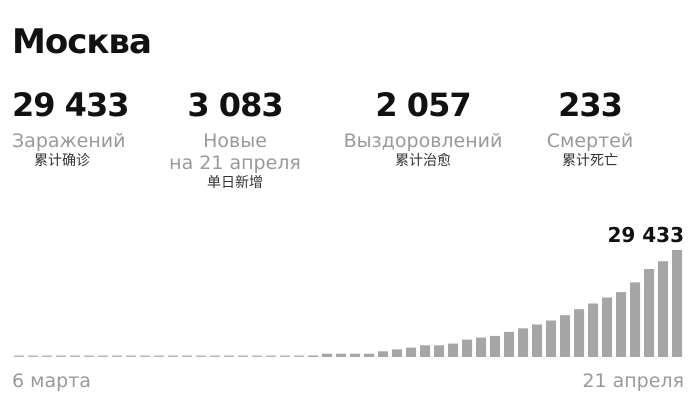  What do you see at coordinates (235, 105) in the screenshot?
I see `stat-value: 3 083` at bounding box center [235, 105].